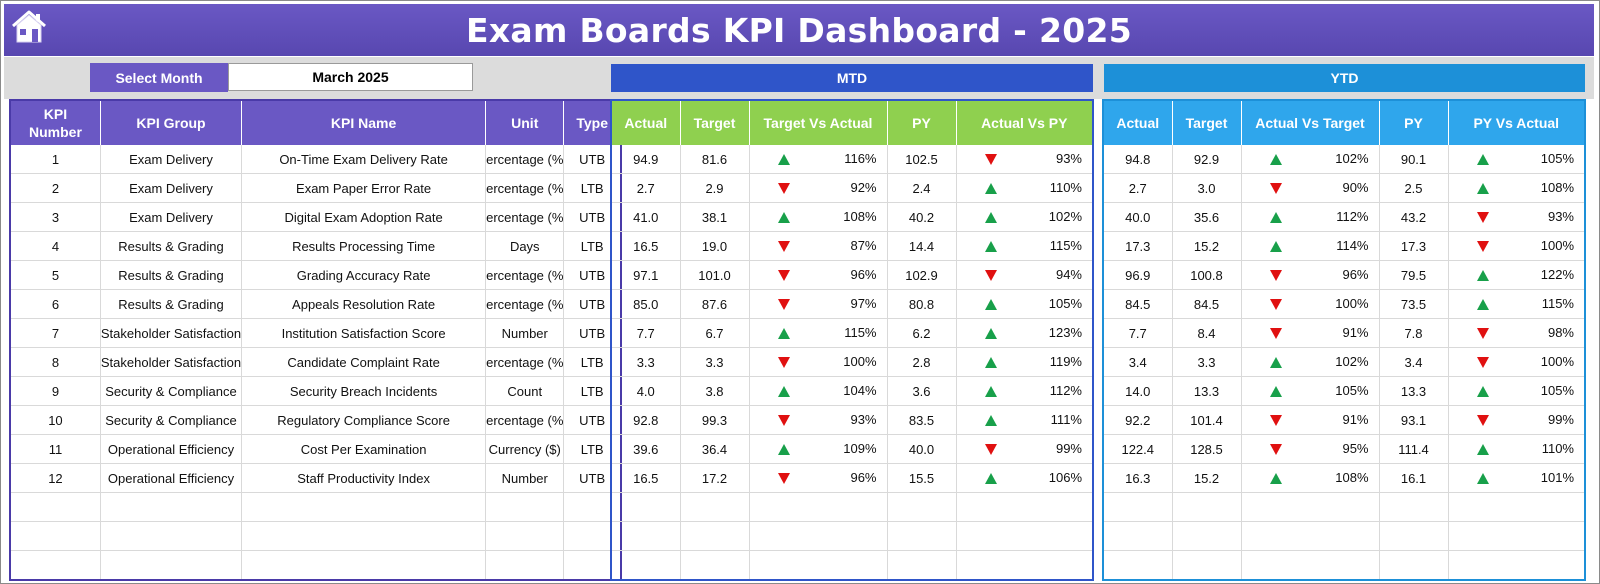 The width and height of the screenshot is (1600, 584). Describe the element at coordinates (55, 478) in the screenshot. I see `kpi-number-cell: 12` at that location.